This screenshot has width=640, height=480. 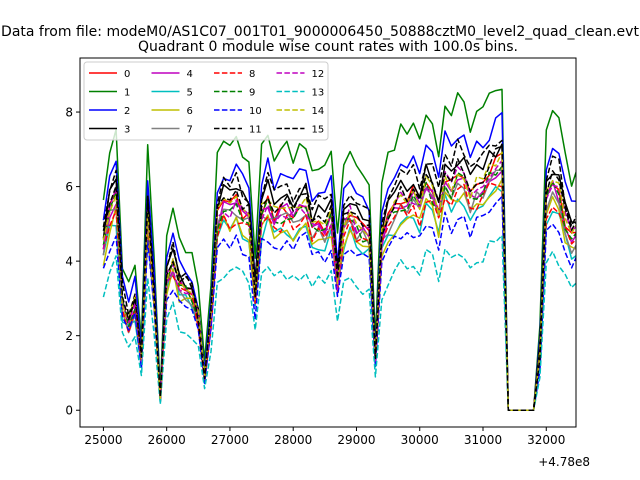 I want to click on x-tick-label: 28000, so click(x=293, y=440).